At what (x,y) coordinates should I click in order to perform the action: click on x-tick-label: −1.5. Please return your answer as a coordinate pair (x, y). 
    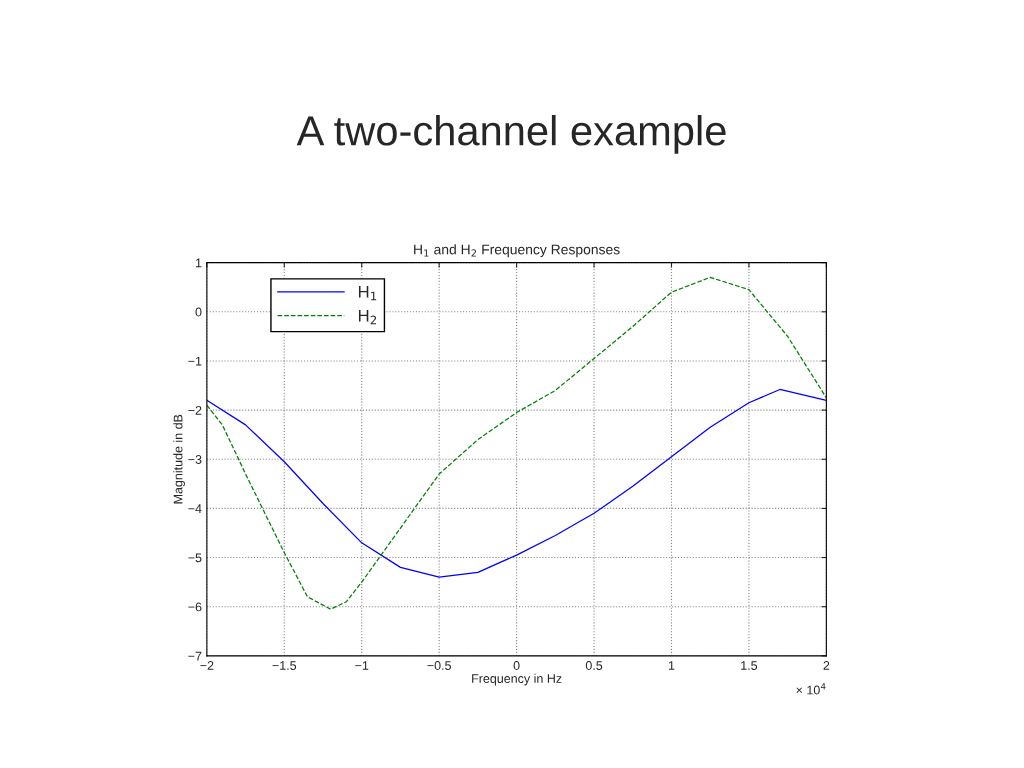
    Looking at the image, I should click on (284, 665).